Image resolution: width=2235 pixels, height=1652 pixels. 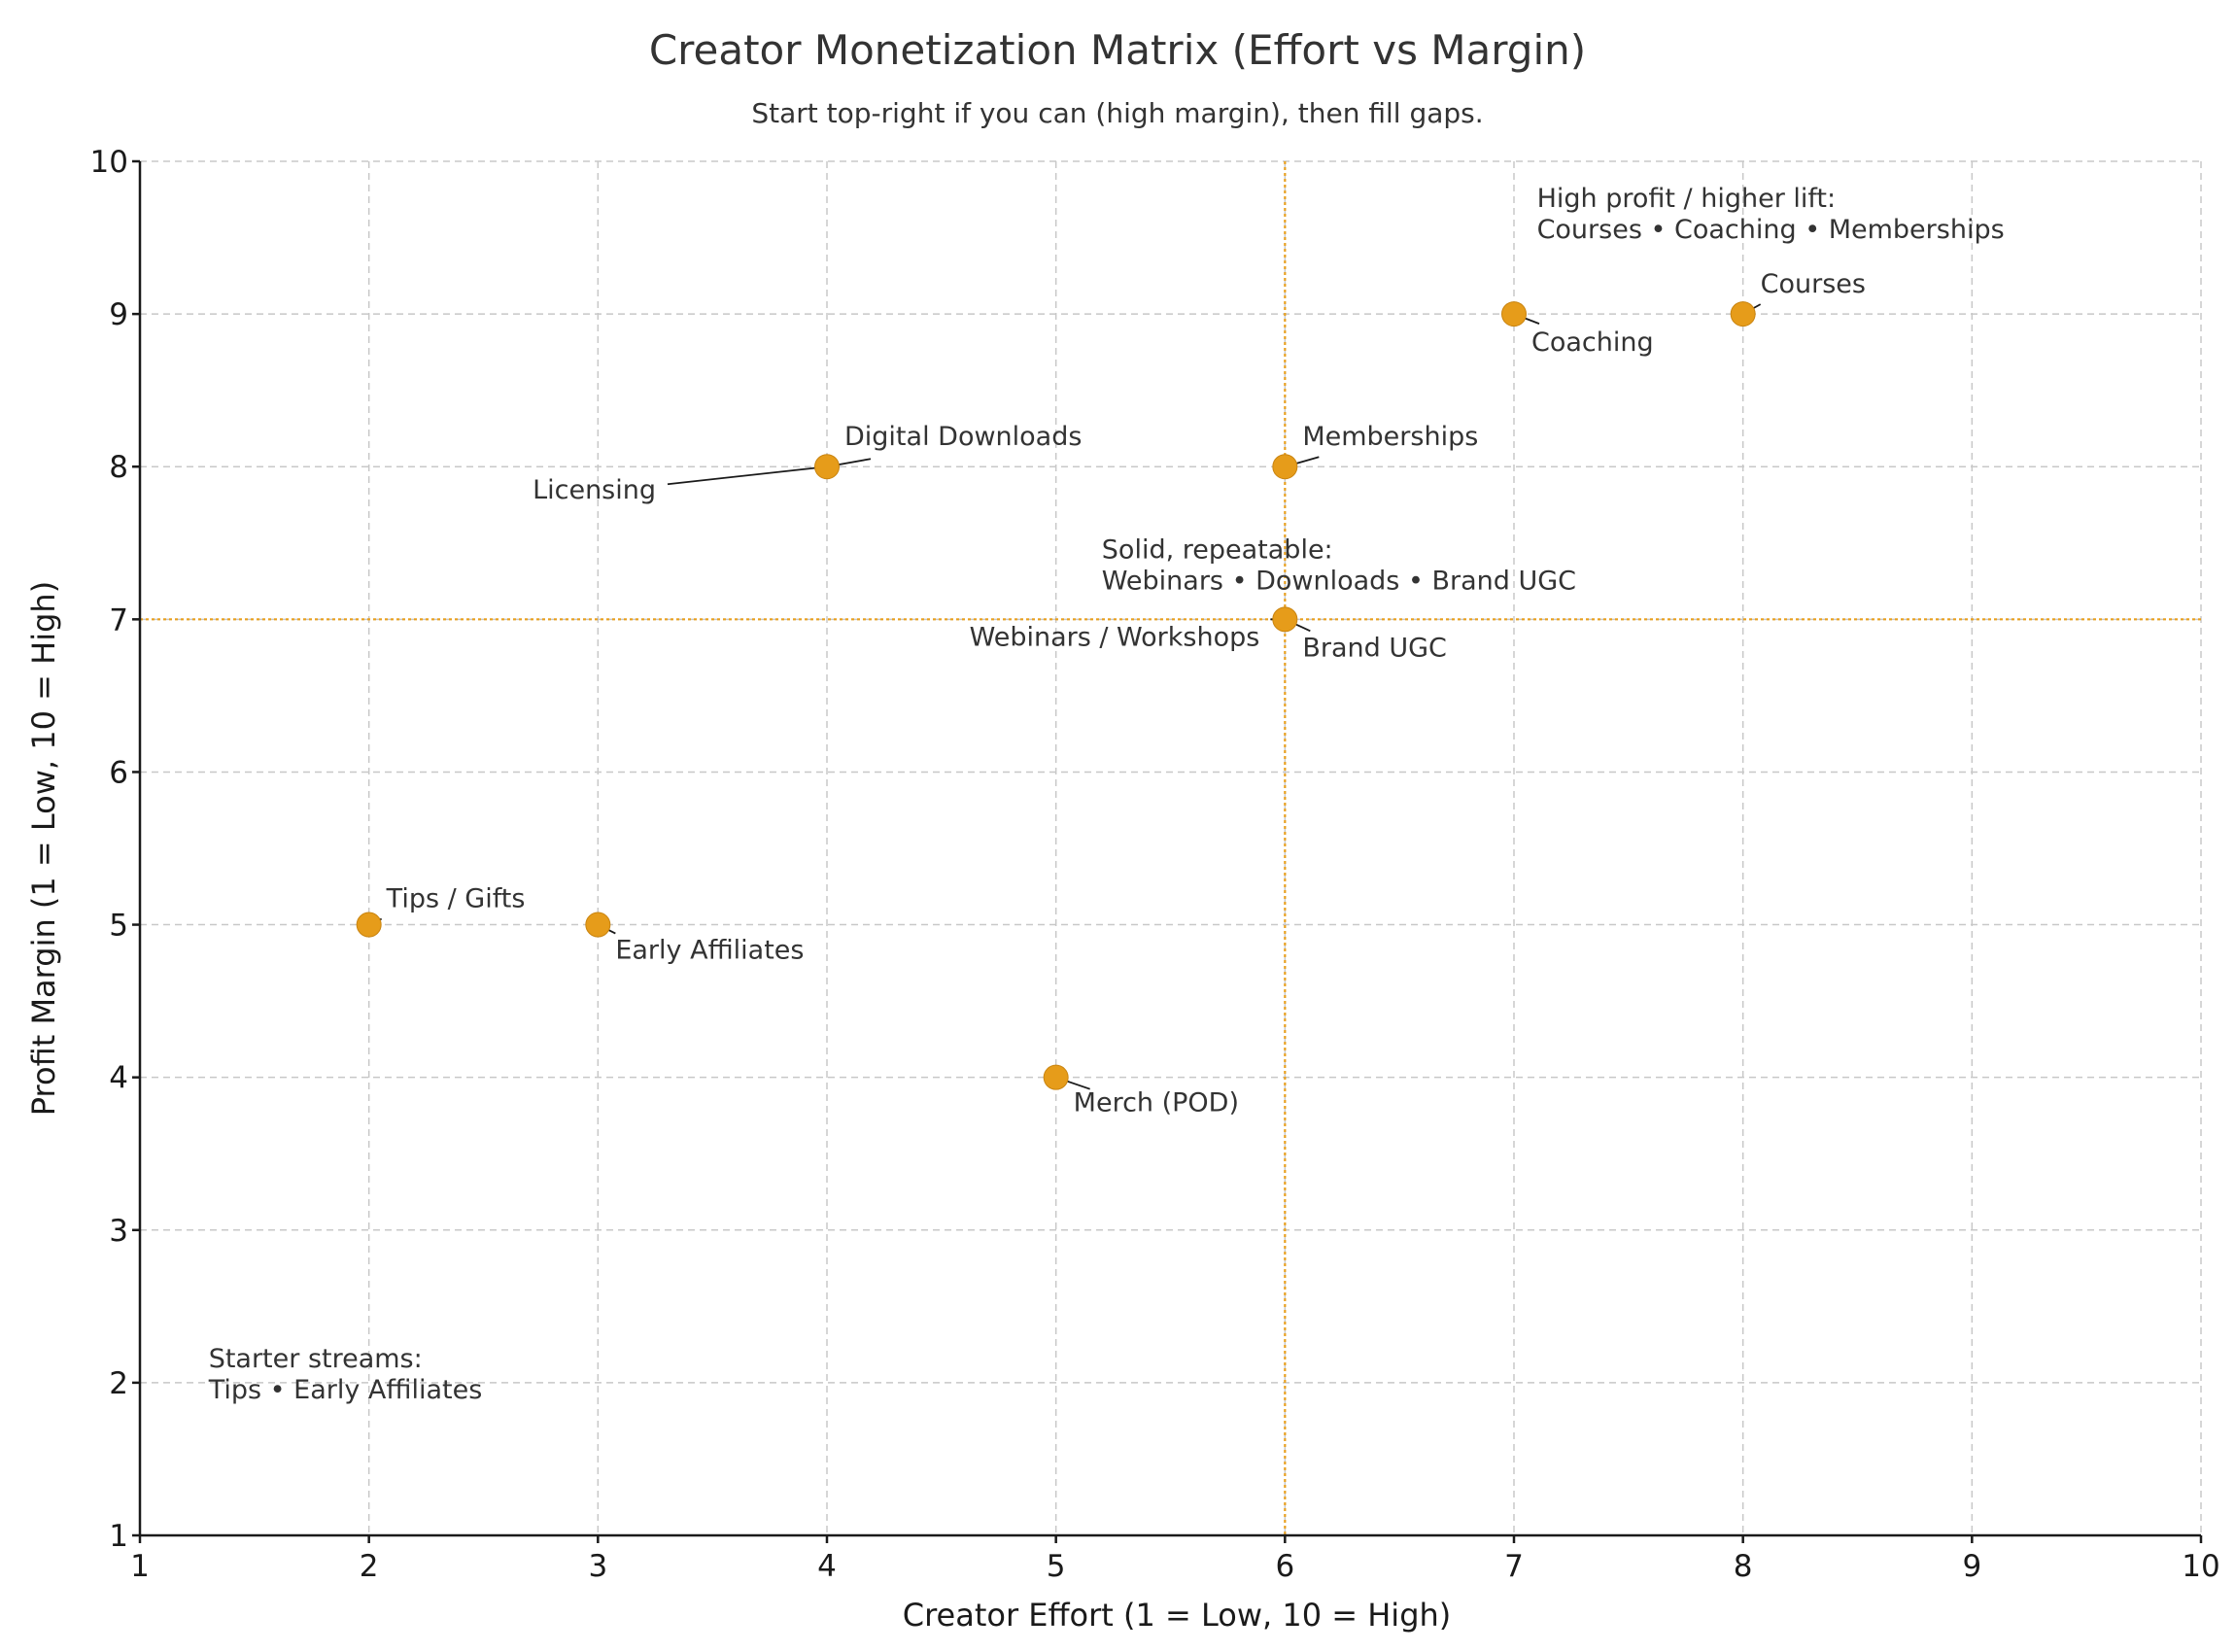 What do you see at coordinates (119, 1536) in the screenshot?
I see `y-tick-label: 1` at bounding box center [119, 1536].